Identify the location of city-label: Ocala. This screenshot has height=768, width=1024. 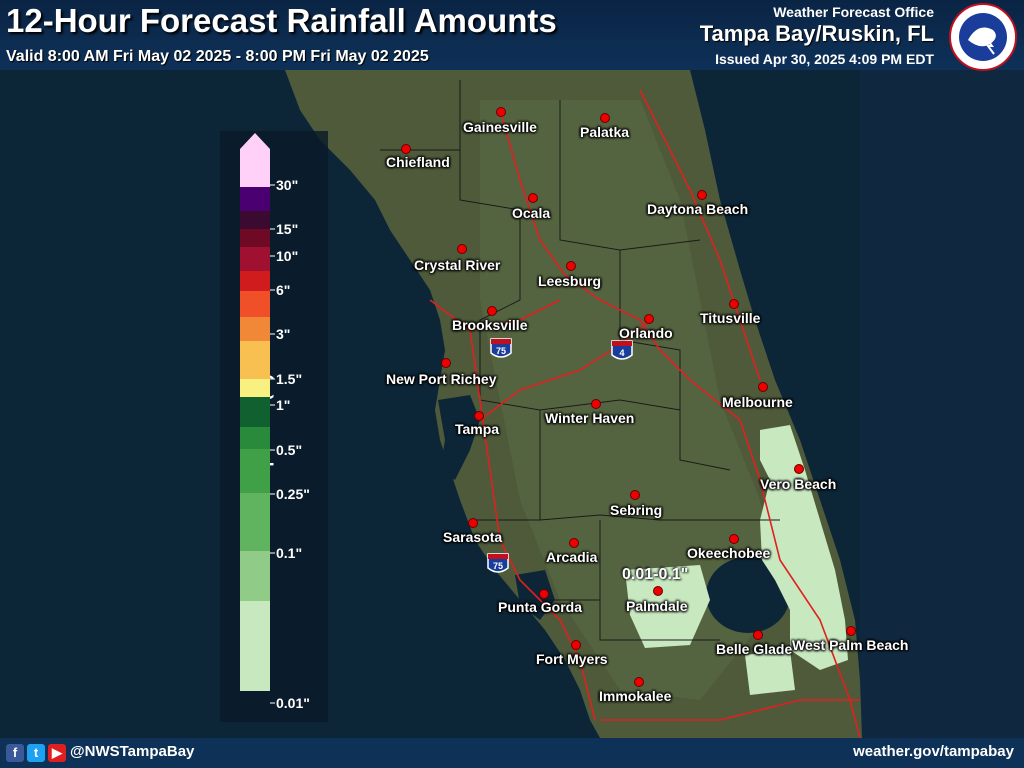
(531, 213).